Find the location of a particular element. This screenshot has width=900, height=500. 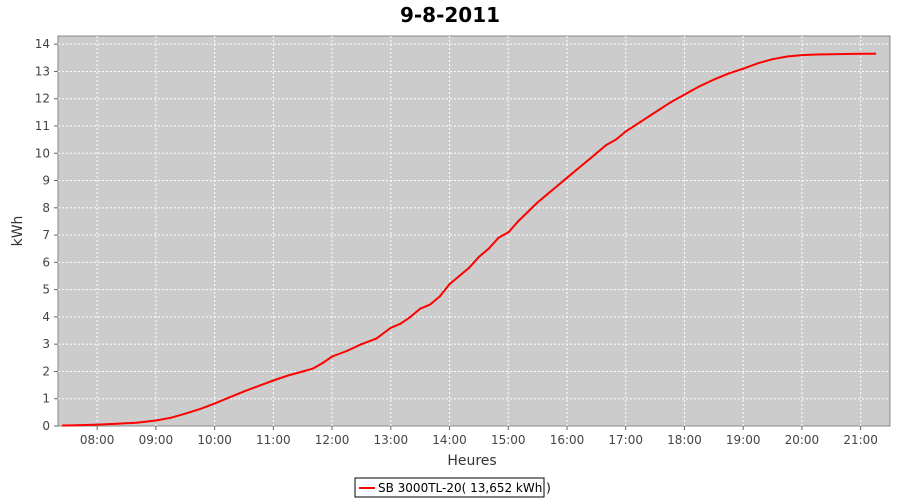

x-tick-label: 15:00 is located at coordinates (508, 440).